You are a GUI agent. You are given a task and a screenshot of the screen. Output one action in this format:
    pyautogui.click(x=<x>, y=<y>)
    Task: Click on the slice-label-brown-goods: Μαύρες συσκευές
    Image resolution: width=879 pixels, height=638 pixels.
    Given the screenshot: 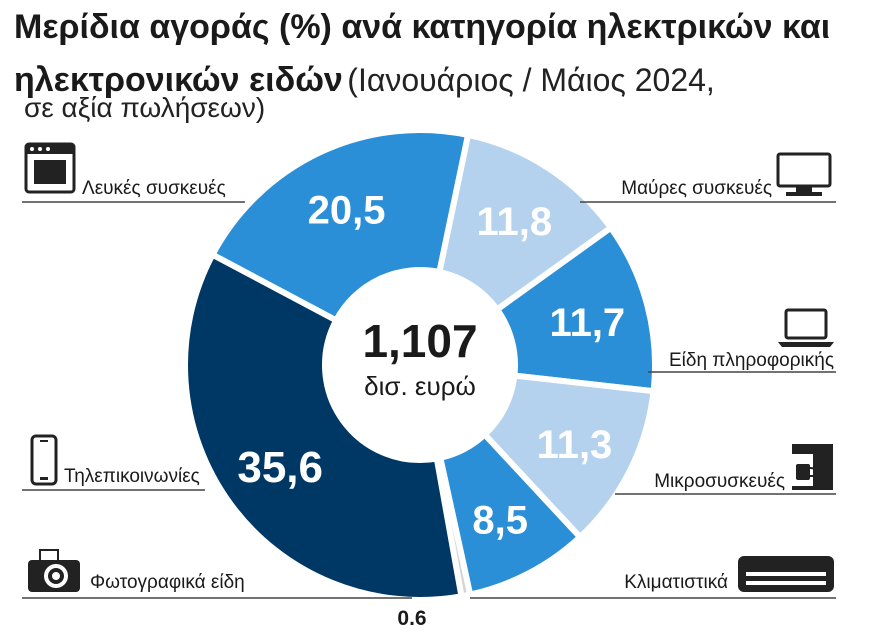 What is the action you would take?
    pyautogui.click(x=696, y=188)
    